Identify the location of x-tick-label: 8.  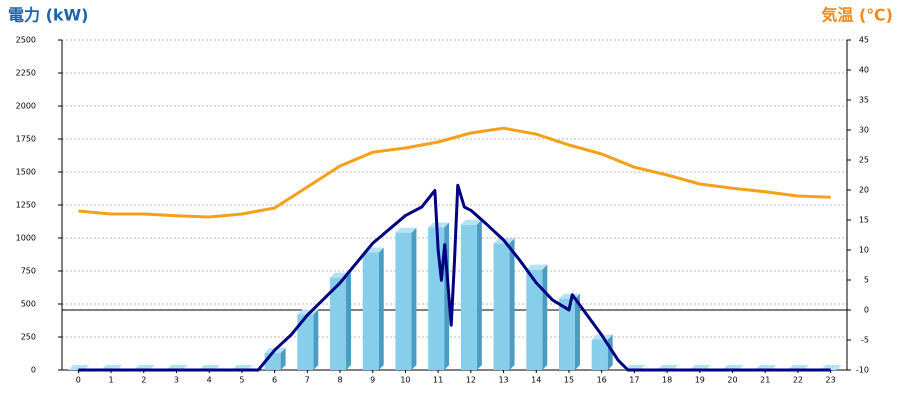
(339, 380).